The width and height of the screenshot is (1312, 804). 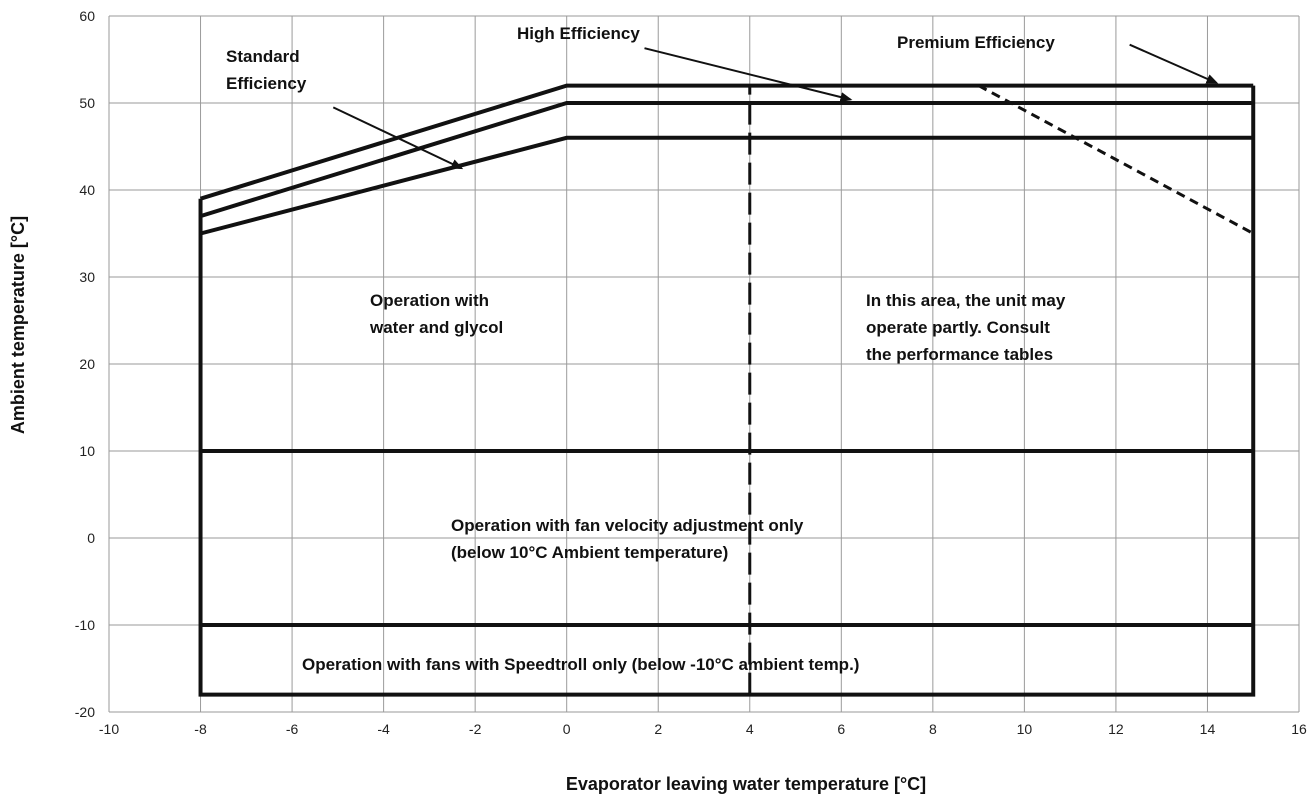 I want to click on y-tick-label: 0, so click(x=91, y=538).